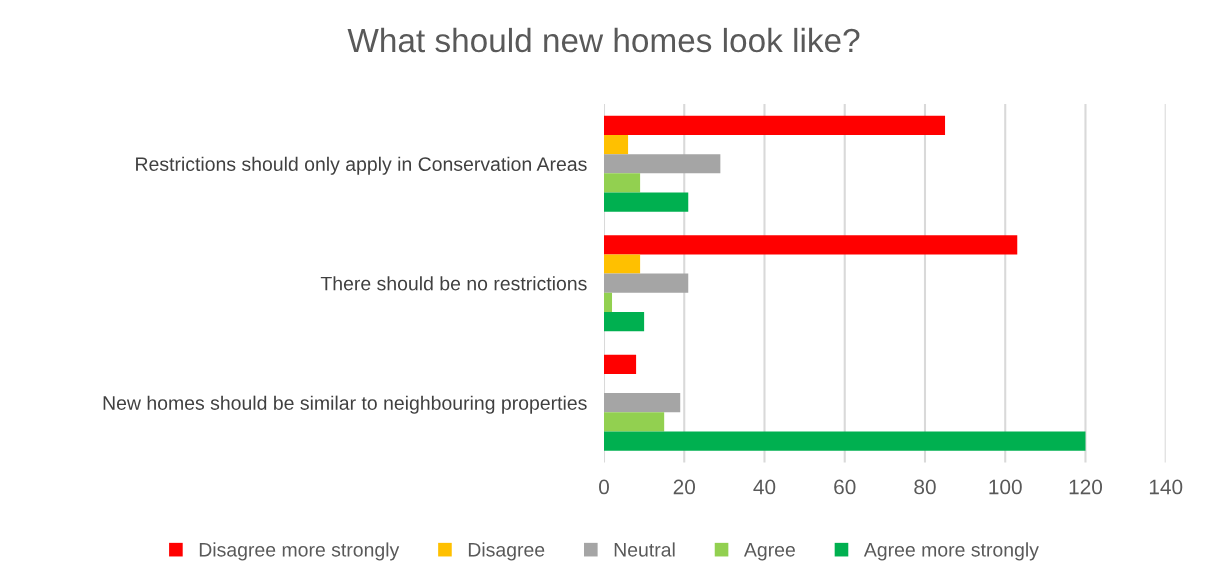 The image size is (1208, 578). Describe the element at coordinates (345, 404) in the screenshot. I see `y-tick-label: New homes should be similar to neighbouring properties` at that location.